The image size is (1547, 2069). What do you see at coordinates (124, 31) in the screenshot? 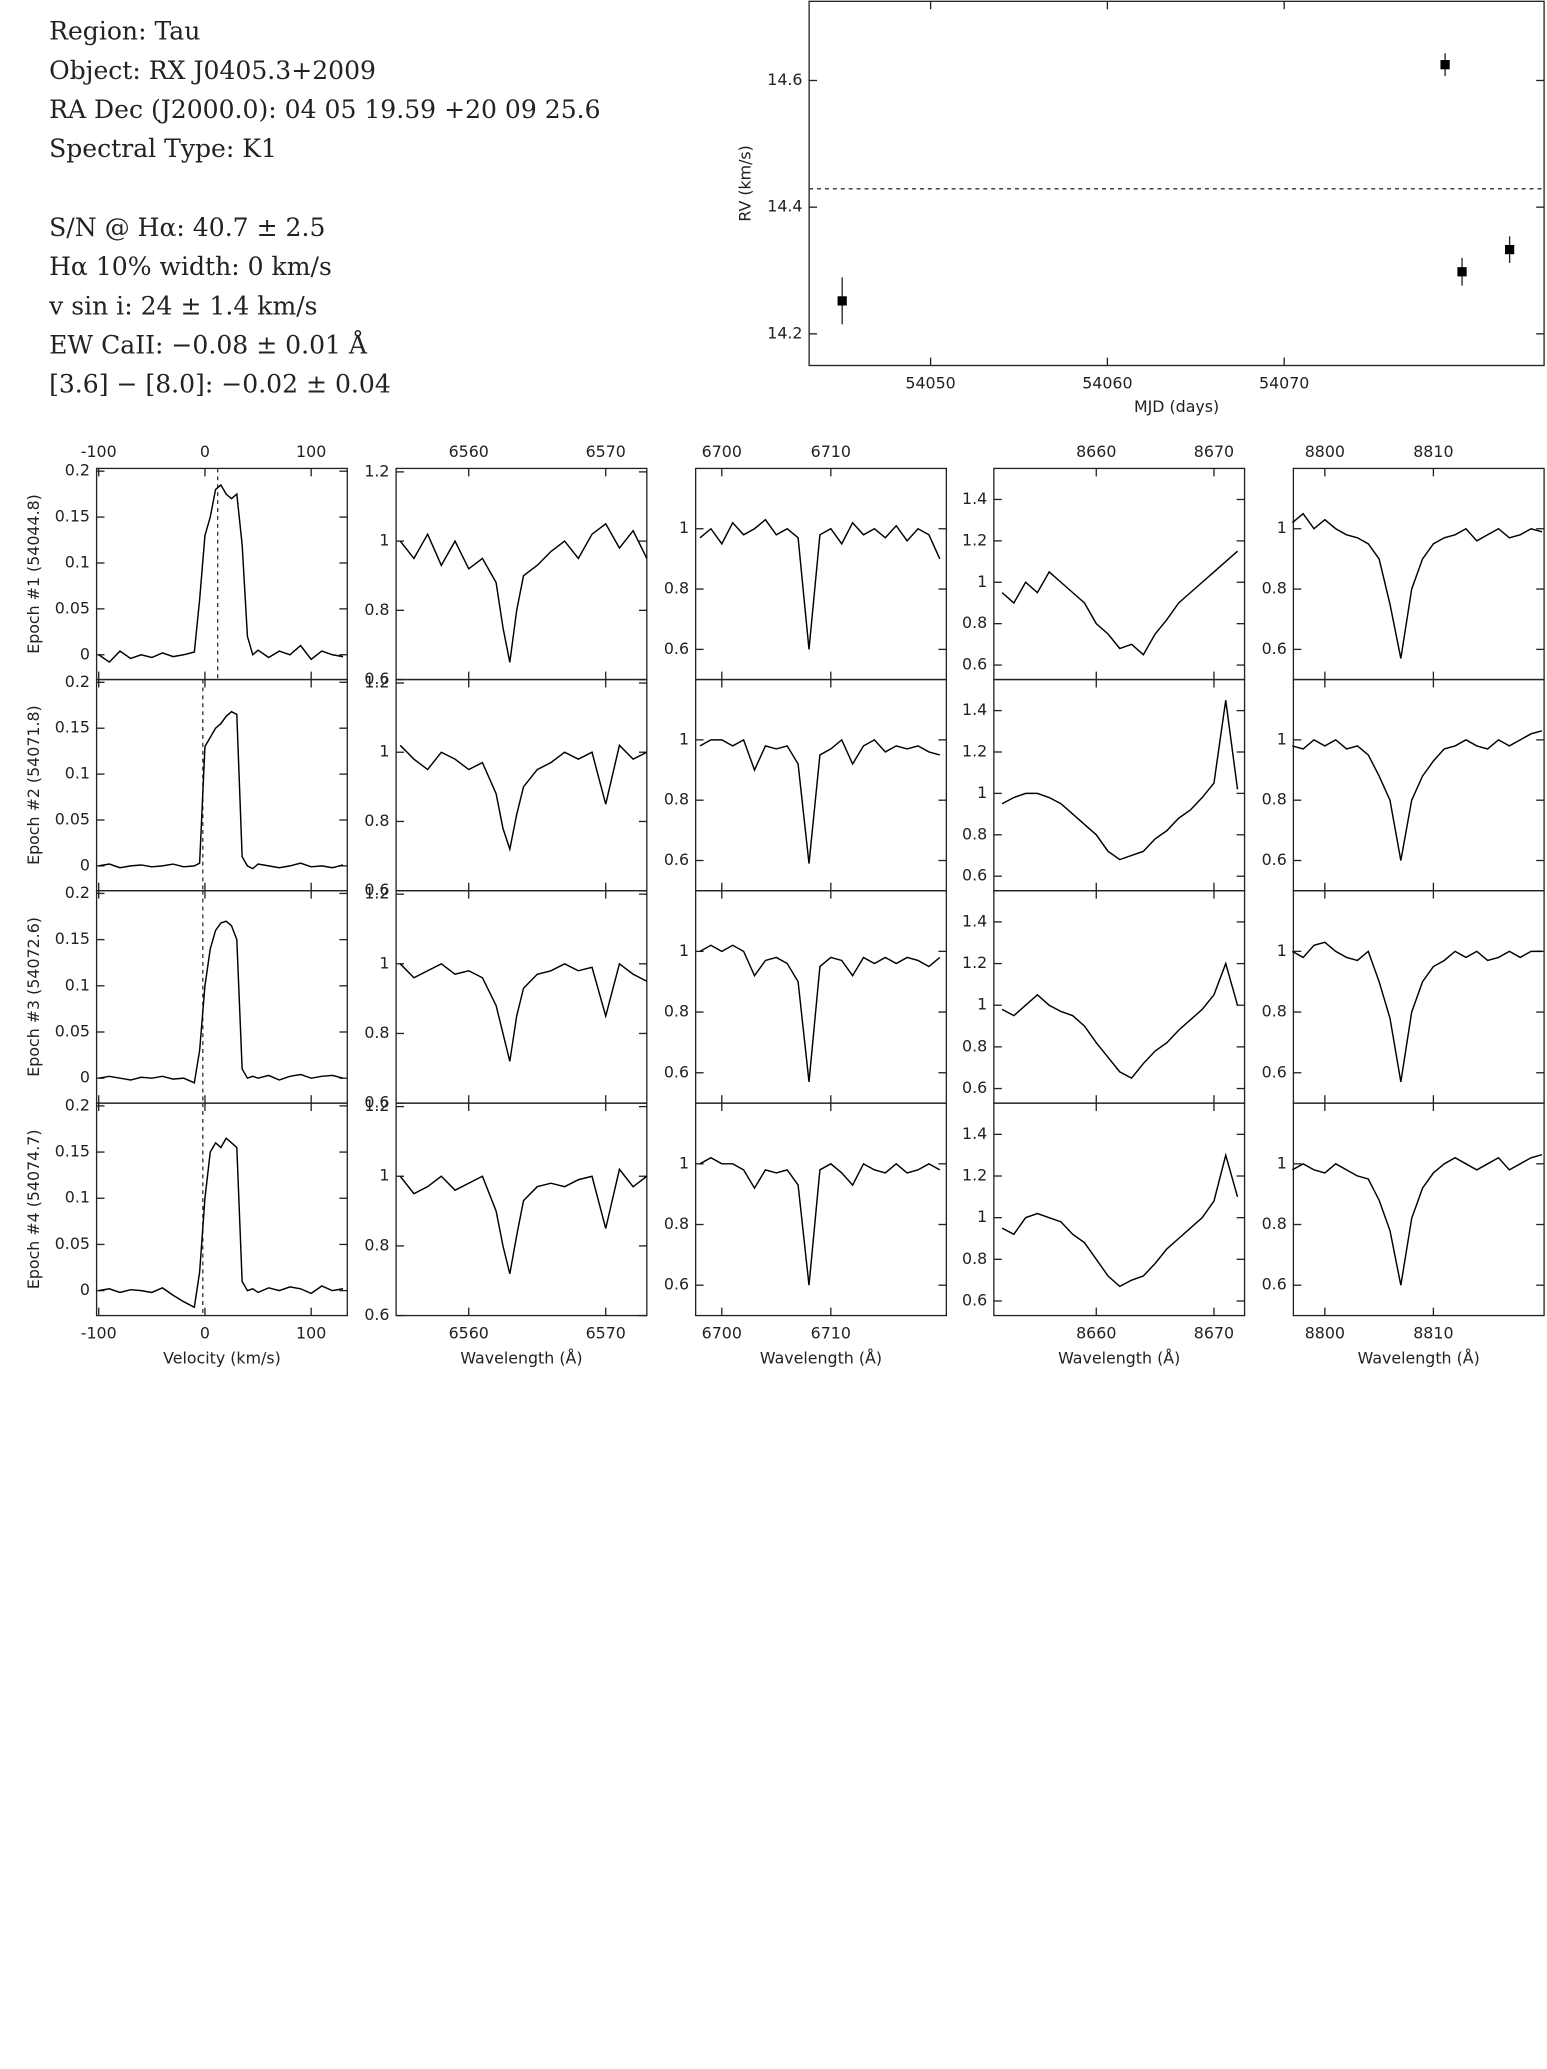
I see `info-line: Region: Tau` at bounding box center [124, 31].